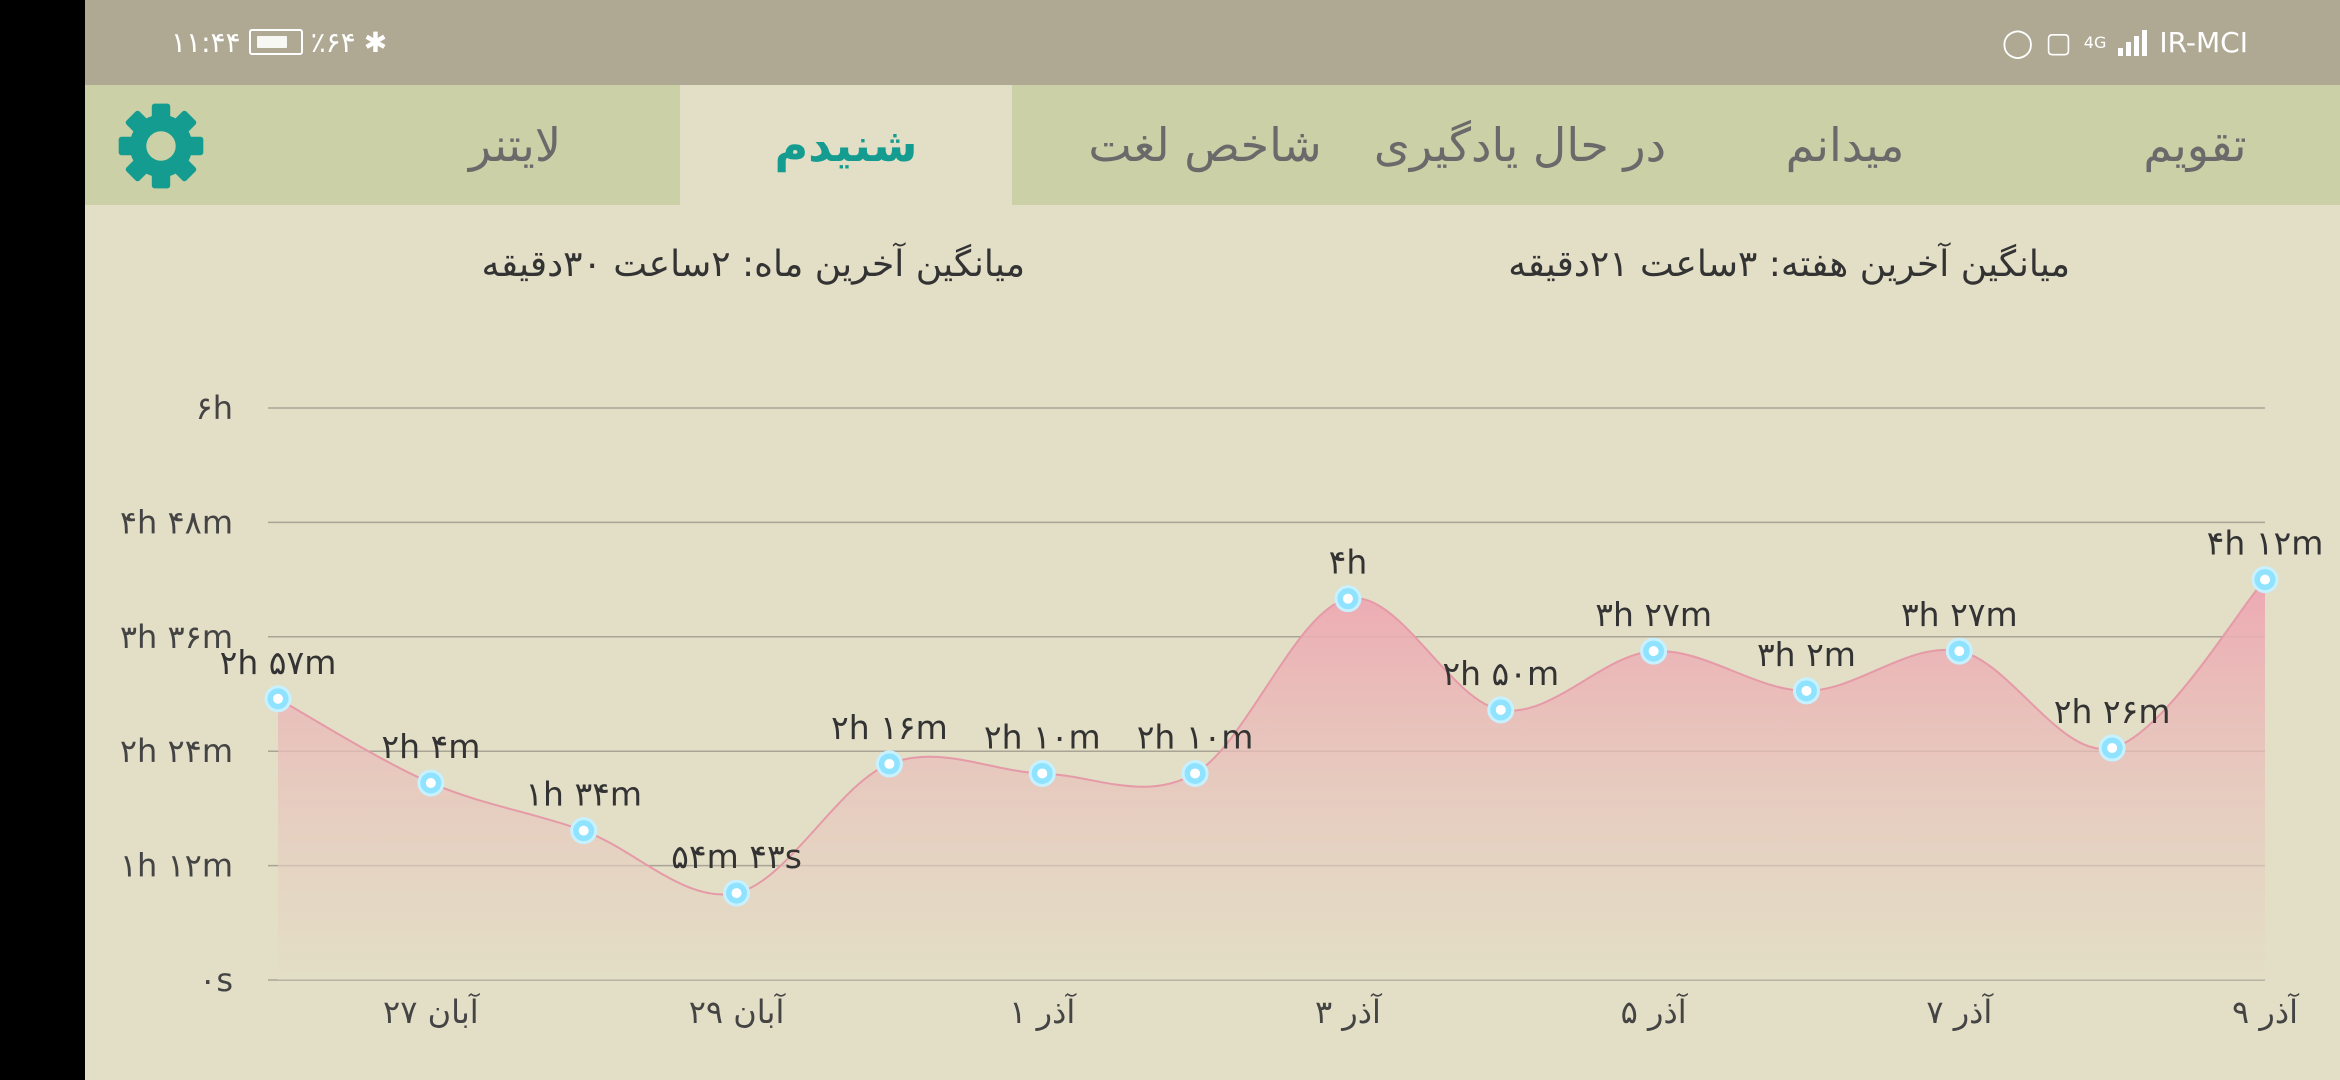 Image resolution: width=2340 pixels, height=1080 pixels. I want to click on data-label: ۲h ۴m, so click(430, 746).